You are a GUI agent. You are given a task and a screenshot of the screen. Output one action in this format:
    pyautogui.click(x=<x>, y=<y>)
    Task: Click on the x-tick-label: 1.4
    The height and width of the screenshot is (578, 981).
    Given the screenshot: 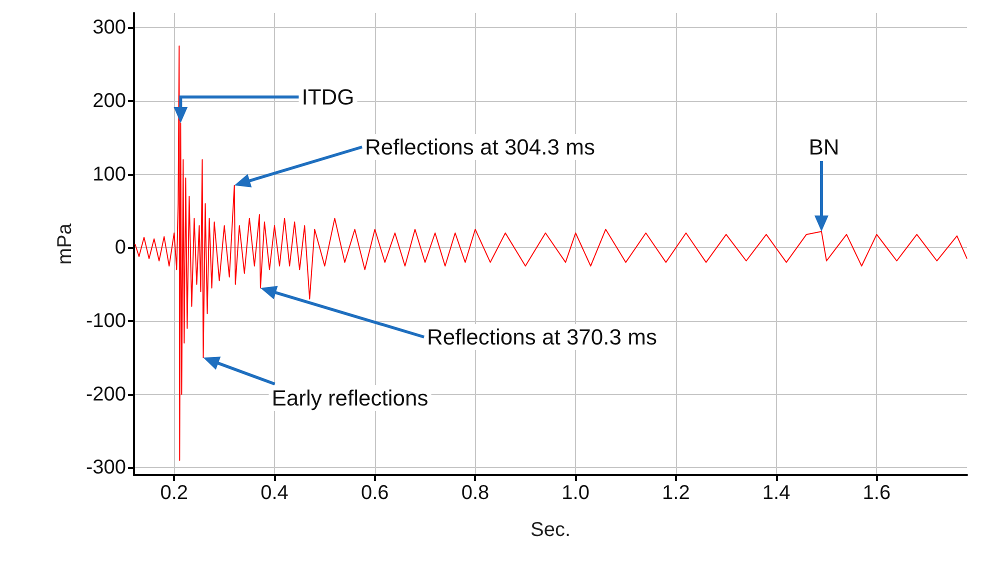 What is the action you would take?
    pyautogui.click(x=776, y=493)
    